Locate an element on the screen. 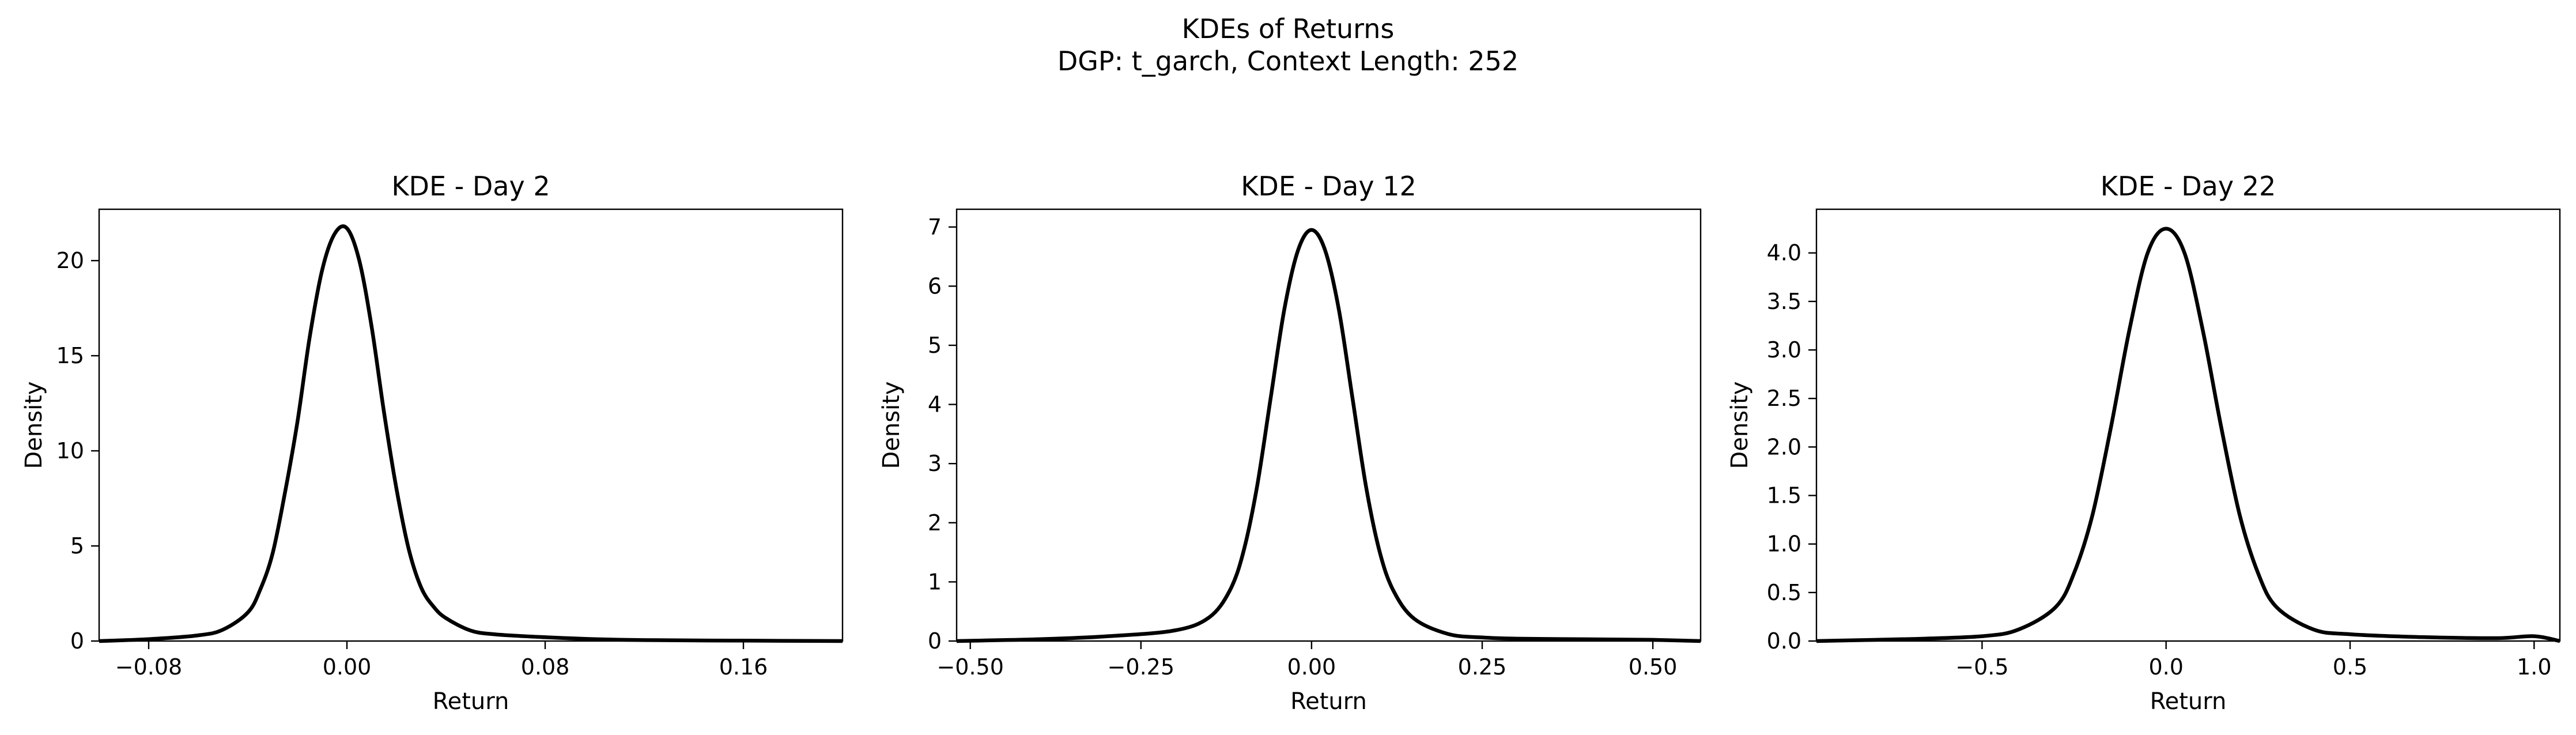 The height and width of the screenshot is (735, 2576). y-tick-label: 3 is located at coordinates (935, 463).